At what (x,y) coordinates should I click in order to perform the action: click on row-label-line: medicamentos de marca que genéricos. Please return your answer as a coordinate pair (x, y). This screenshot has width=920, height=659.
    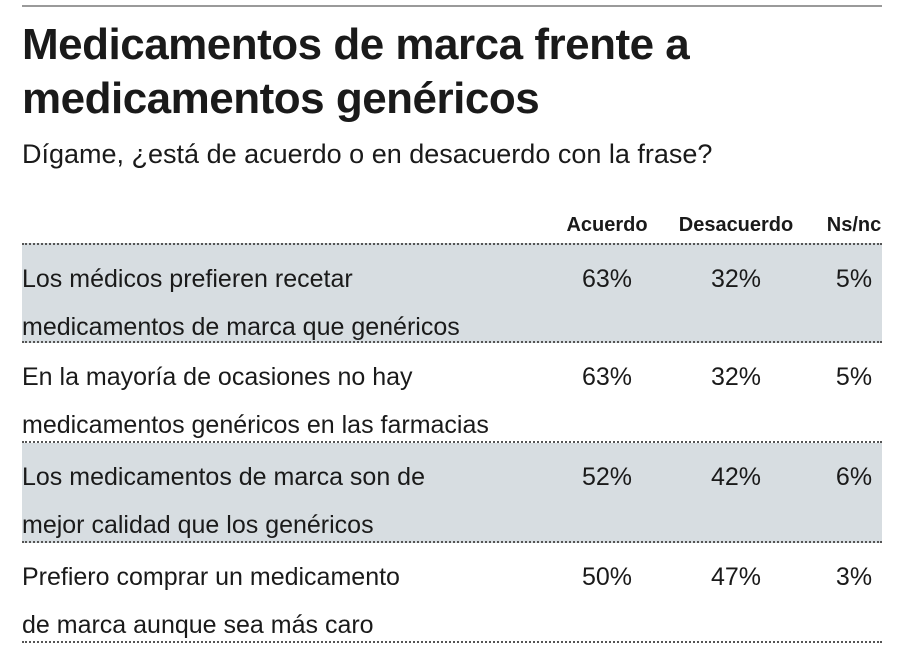
    Looking at the image, I should click on (241, 327).